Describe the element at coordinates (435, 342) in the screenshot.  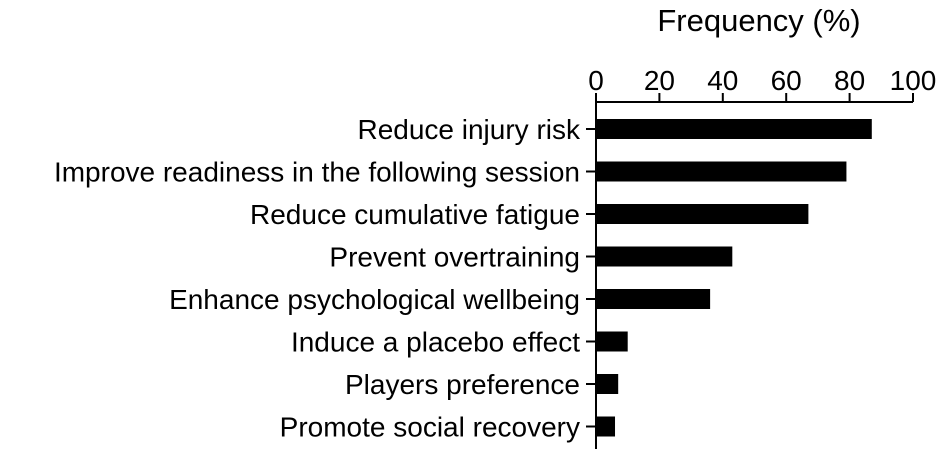
I see `category-label: Induce a placebo effect` at that location.